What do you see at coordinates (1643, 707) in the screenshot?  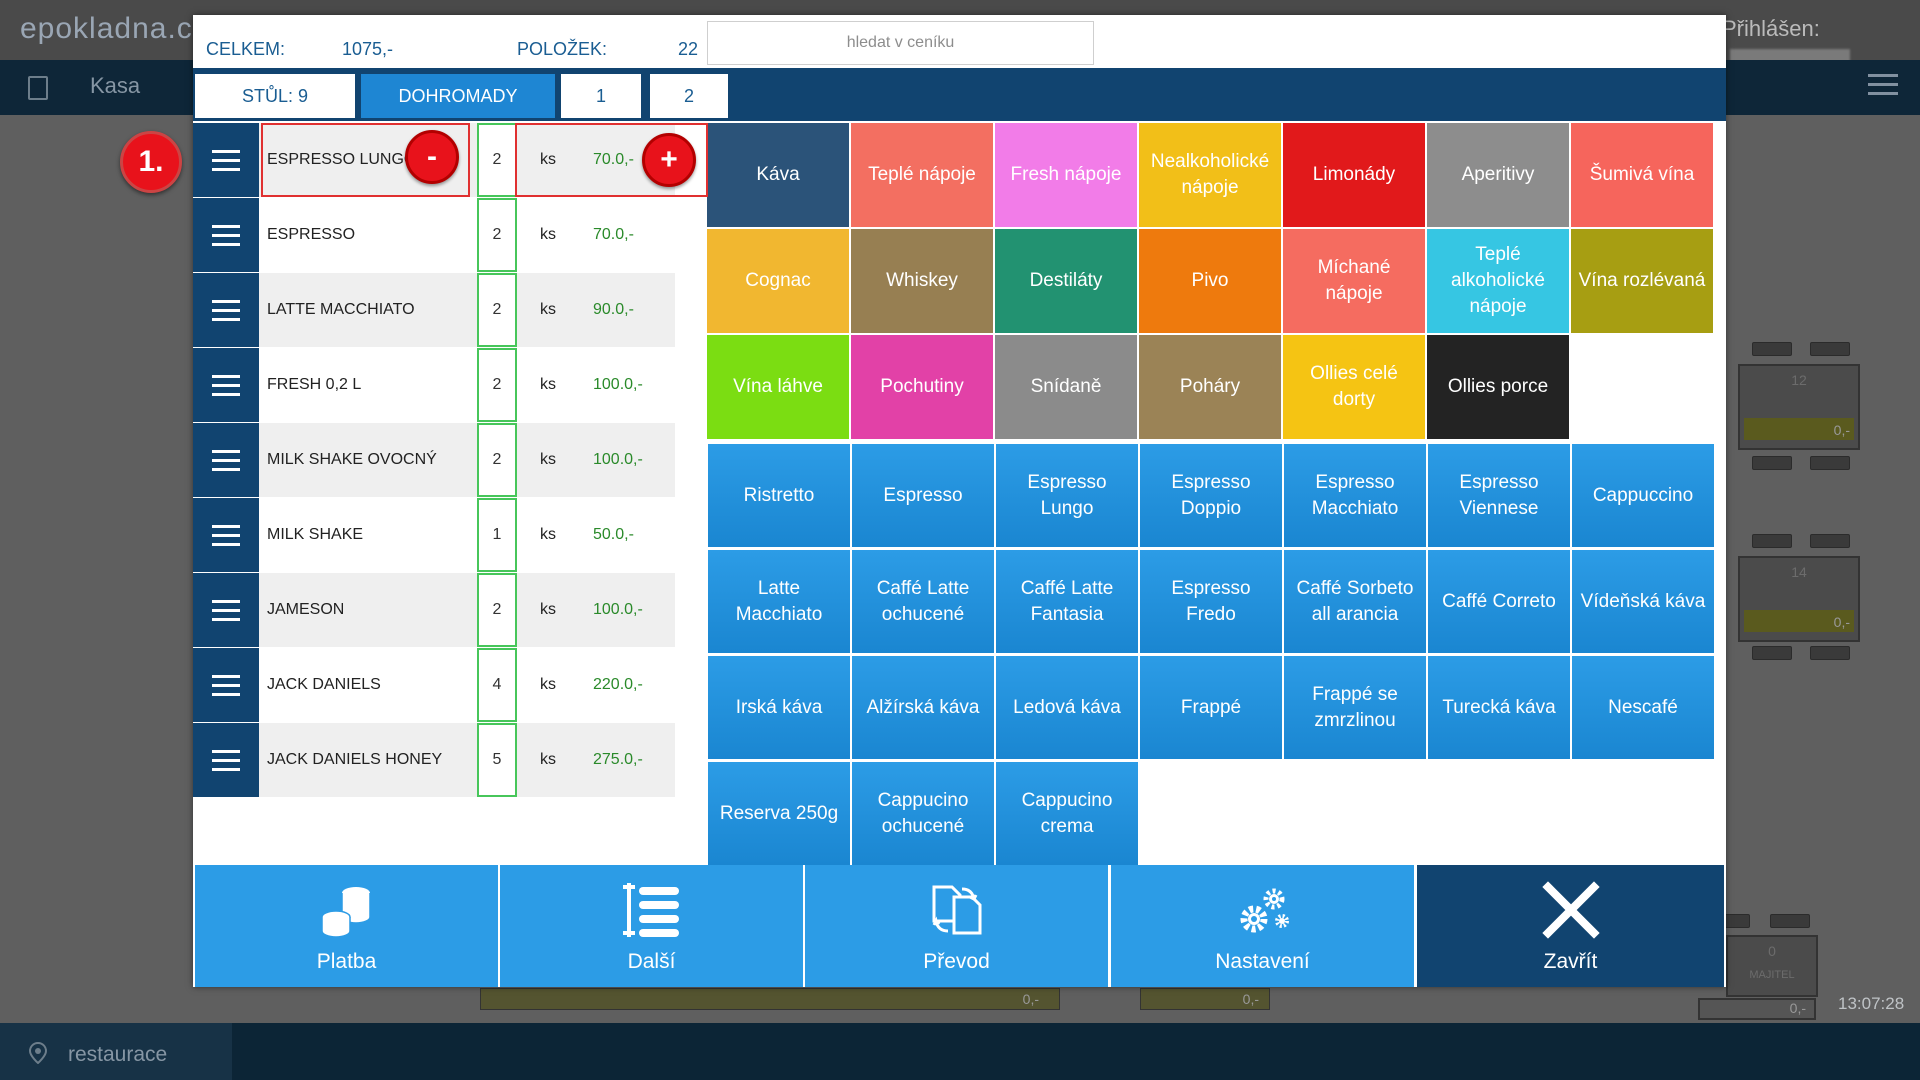 I see `product-tile: Nescafé` at bounding box center [1643, 707].